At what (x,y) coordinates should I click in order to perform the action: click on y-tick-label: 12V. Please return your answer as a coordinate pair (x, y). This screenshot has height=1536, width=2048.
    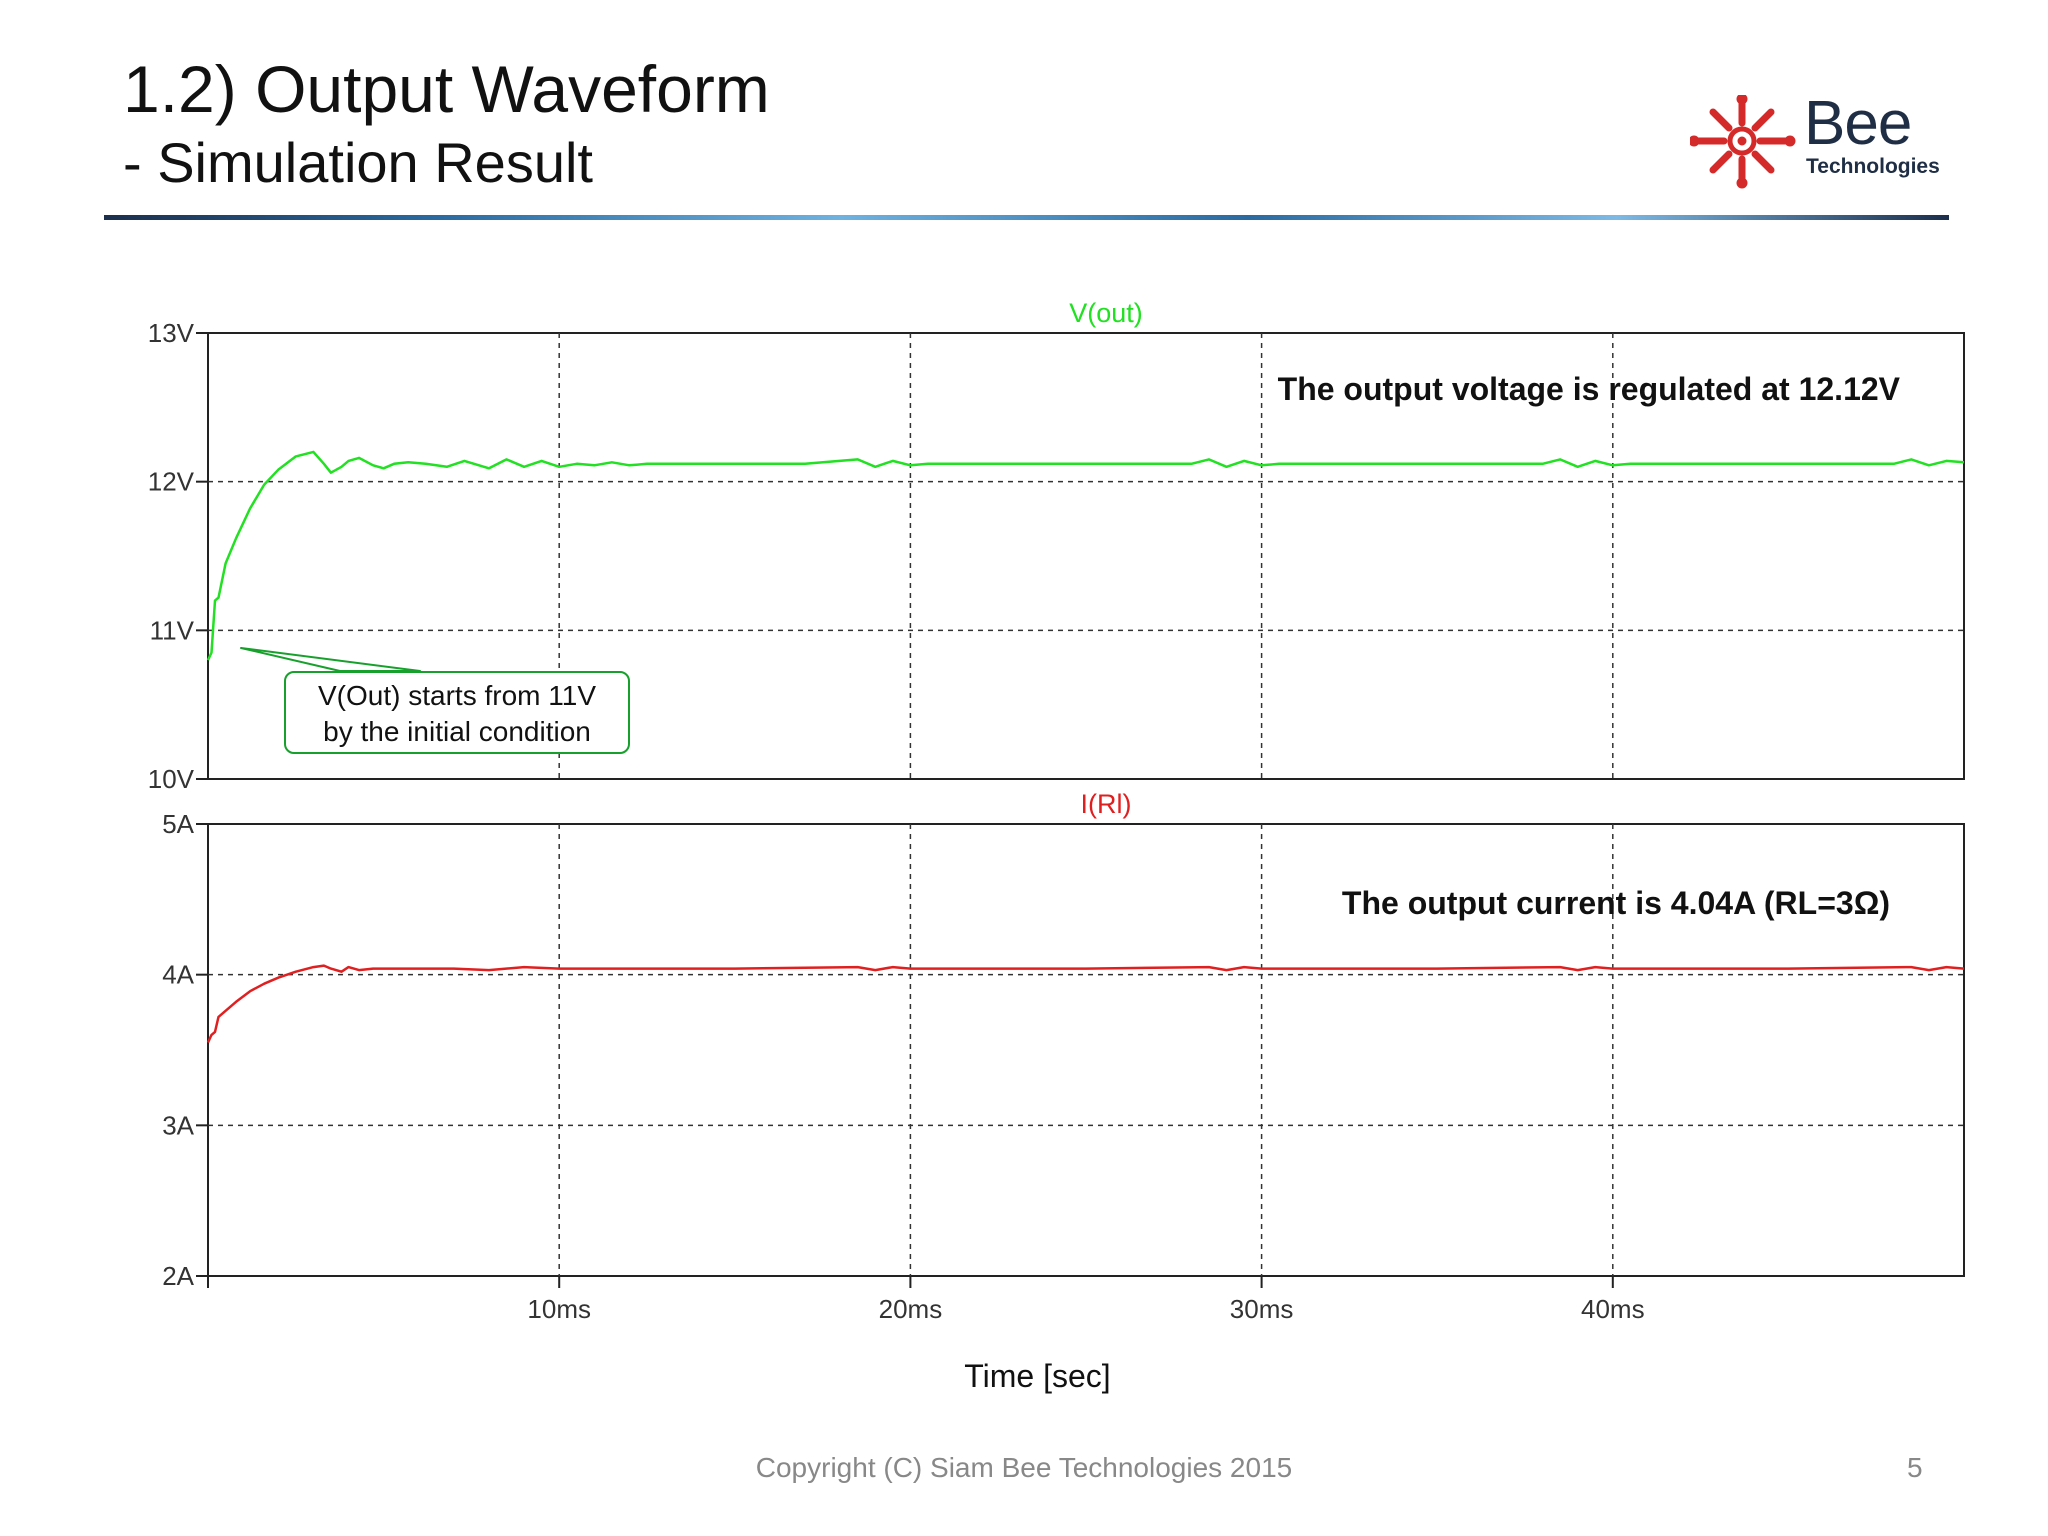
    Looking at the image, I should click on (171, 482).